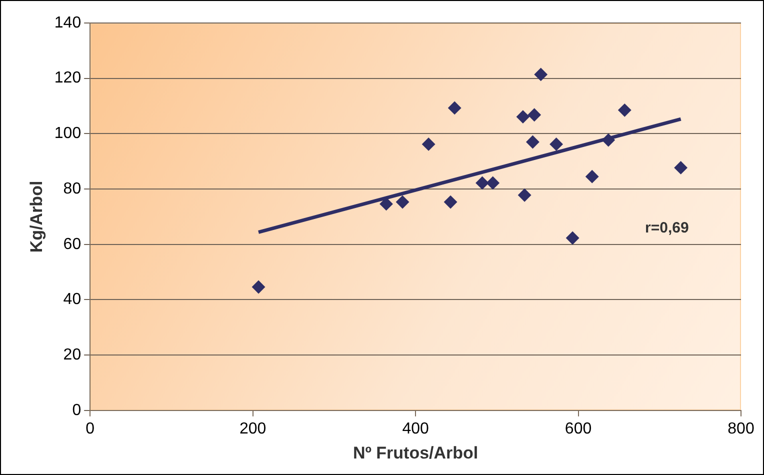 This screenshot has width=764, height=475. I want to click on y-tick-label: 60, so click(72, 244).